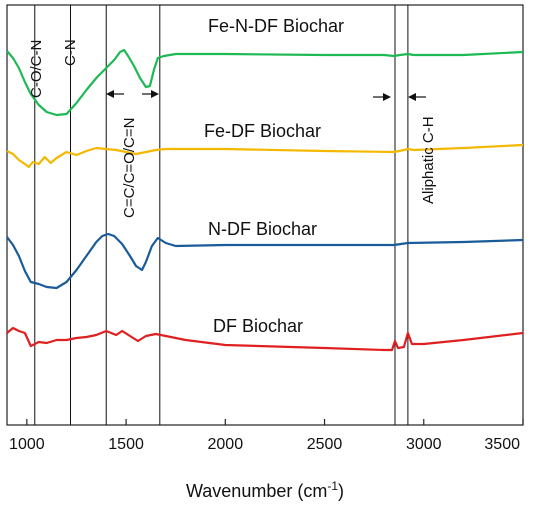 This screenshot has height=507, width=550. Describe the element at coordinates (265, 339) in the screenshot. I see `series-line-df-biochar` at that location.